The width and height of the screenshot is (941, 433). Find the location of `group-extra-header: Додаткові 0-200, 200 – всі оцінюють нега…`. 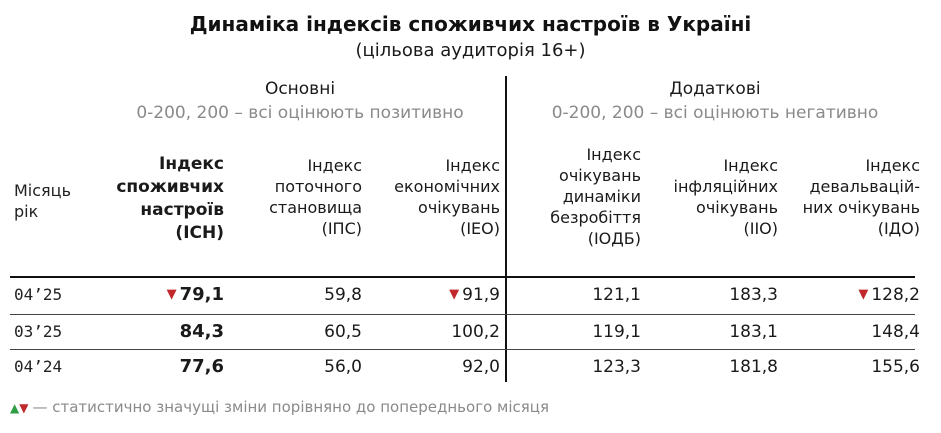

group-extra-header: Додаткові 0-200, 200 – всі оцінюють нега… is located at coordinates (715, 101).